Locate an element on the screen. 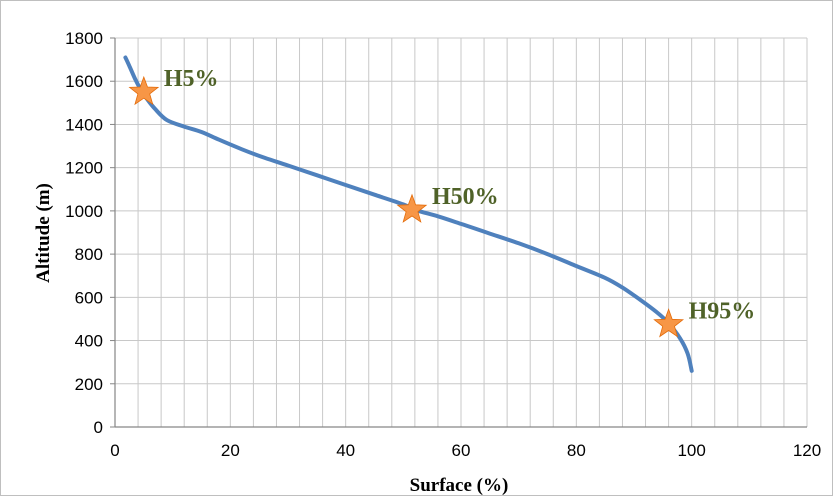  y-tick-label: 800 is located at coordinates (89, 254).